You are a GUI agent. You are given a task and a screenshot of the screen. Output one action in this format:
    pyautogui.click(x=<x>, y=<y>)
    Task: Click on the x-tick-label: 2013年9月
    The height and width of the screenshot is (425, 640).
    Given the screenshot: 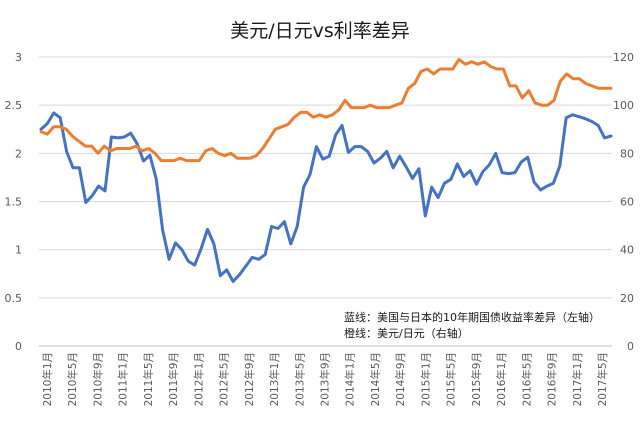 What is the action you would take?
    pyautogui.click(x=325, y=379)
    